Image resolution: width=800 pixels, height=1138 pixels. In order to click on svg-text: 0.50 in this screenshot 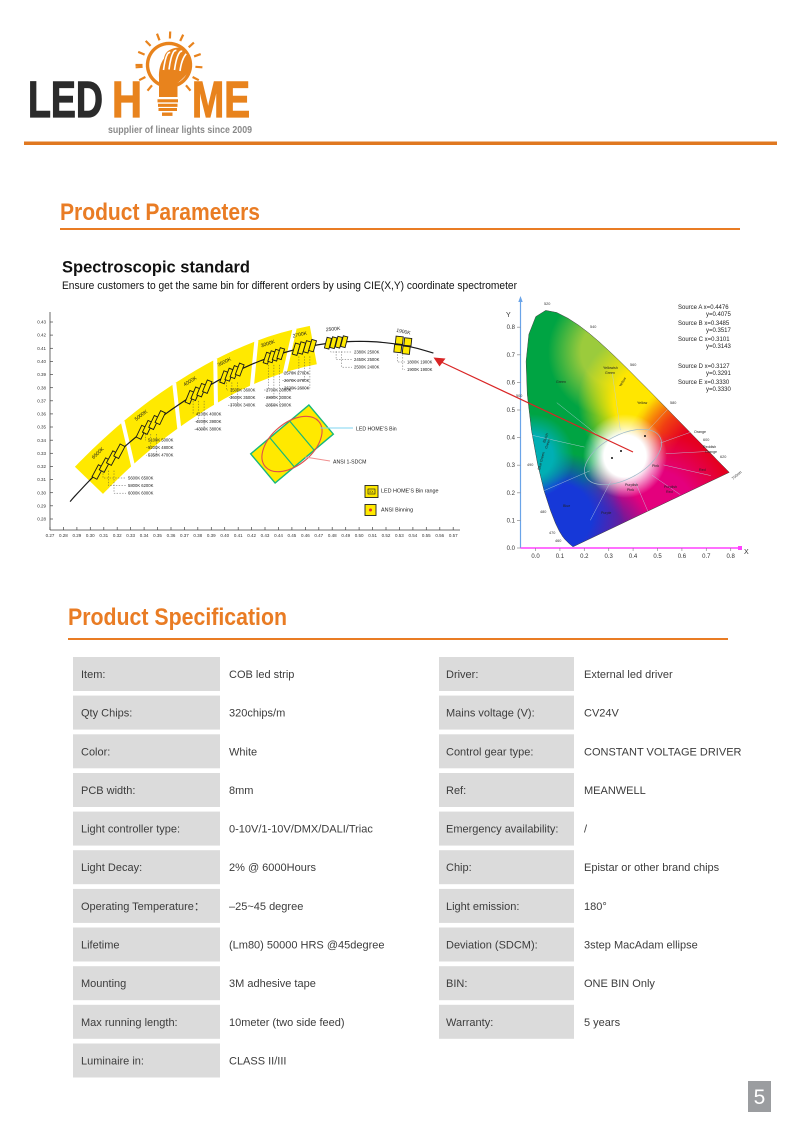, I will do `click(359, 535)`.